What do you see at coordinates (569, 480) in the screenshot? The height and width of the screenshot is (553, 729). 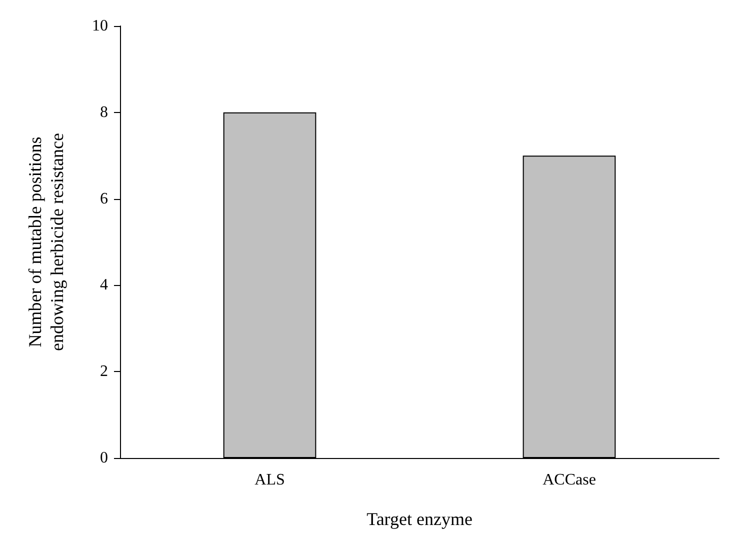 I see `x-tick-label: ACCase` at bounding box center [569, 480].